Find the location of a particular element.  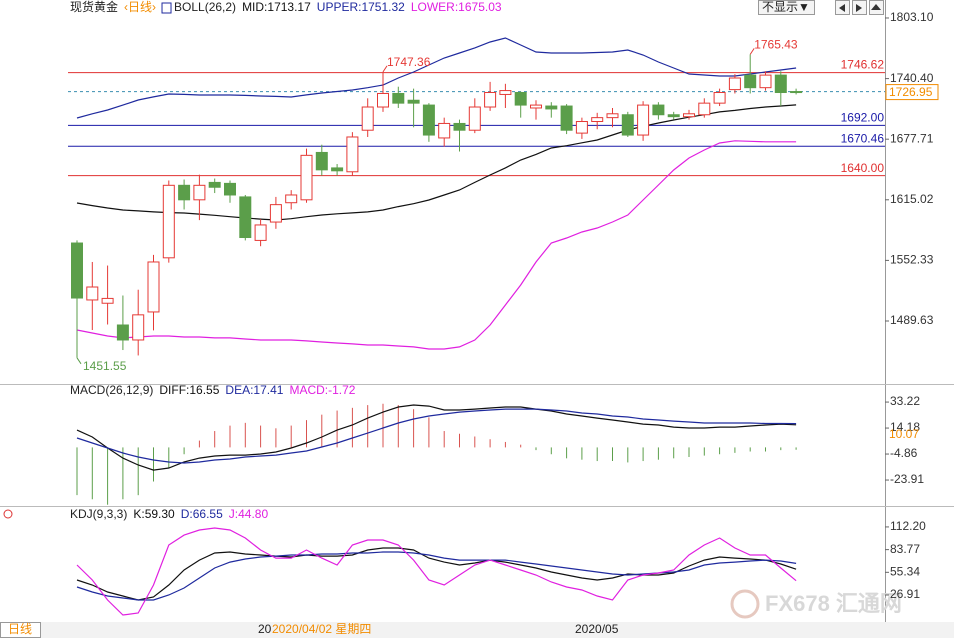

x-tick-label: 20 is located at coordinates (265, 629).